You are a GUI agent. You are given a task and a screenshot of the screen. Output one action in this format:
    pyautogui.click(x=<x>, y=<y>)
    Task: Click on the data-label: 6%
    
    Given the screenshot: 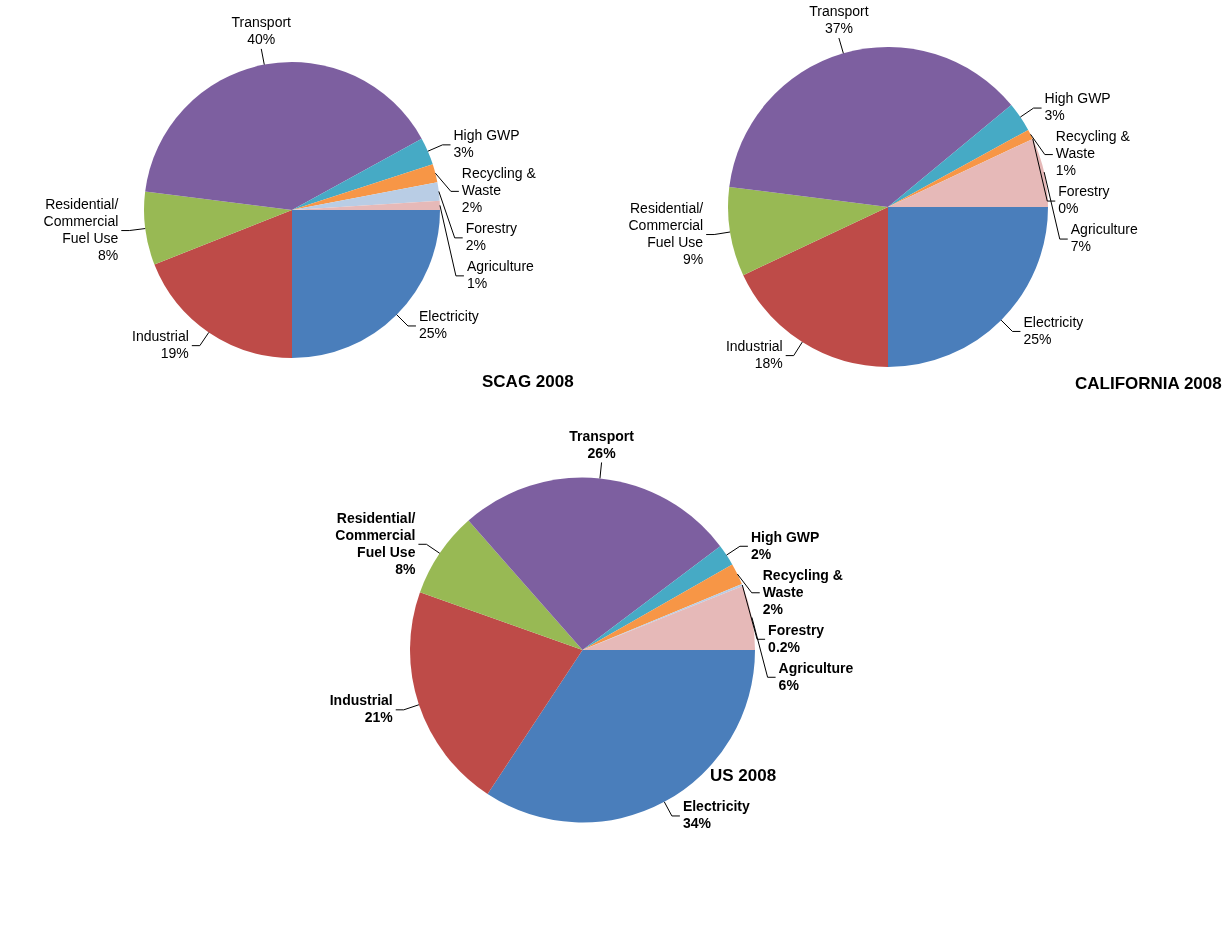 What is the action you would take?
    pyautogui.click(x=789, y=684)
    